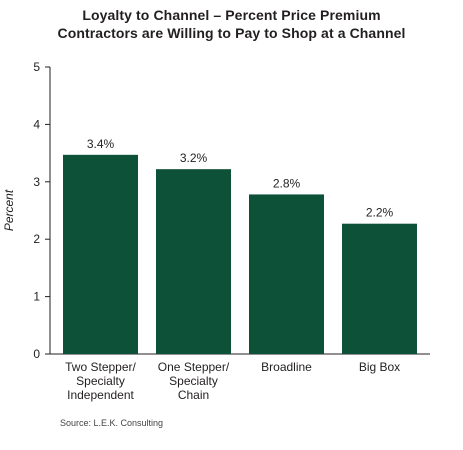 This screenshot has height=450, width=463. I want to click on data-label: 3.2%, so click(194, 158).